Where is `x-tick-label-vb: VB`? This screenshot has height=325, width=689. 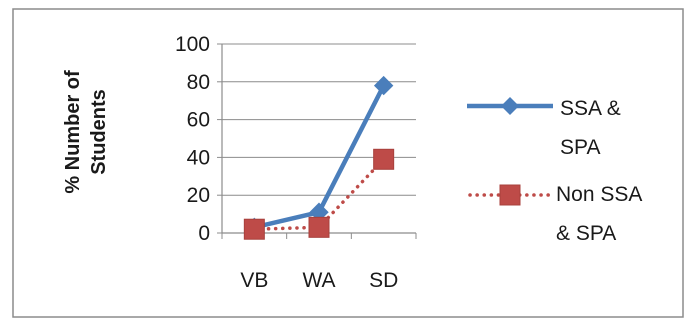
x-tick-label-vb: VB is located at coordinates (254, 280).